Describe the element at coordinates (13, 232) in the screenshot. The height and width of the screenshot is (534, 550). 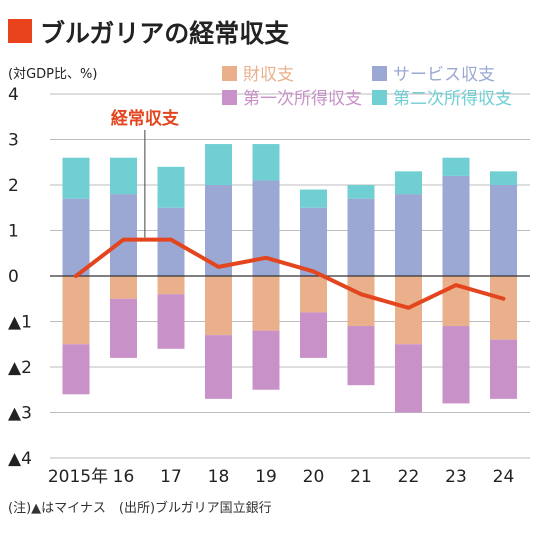
I see `y-tick-label: 1` at that location.